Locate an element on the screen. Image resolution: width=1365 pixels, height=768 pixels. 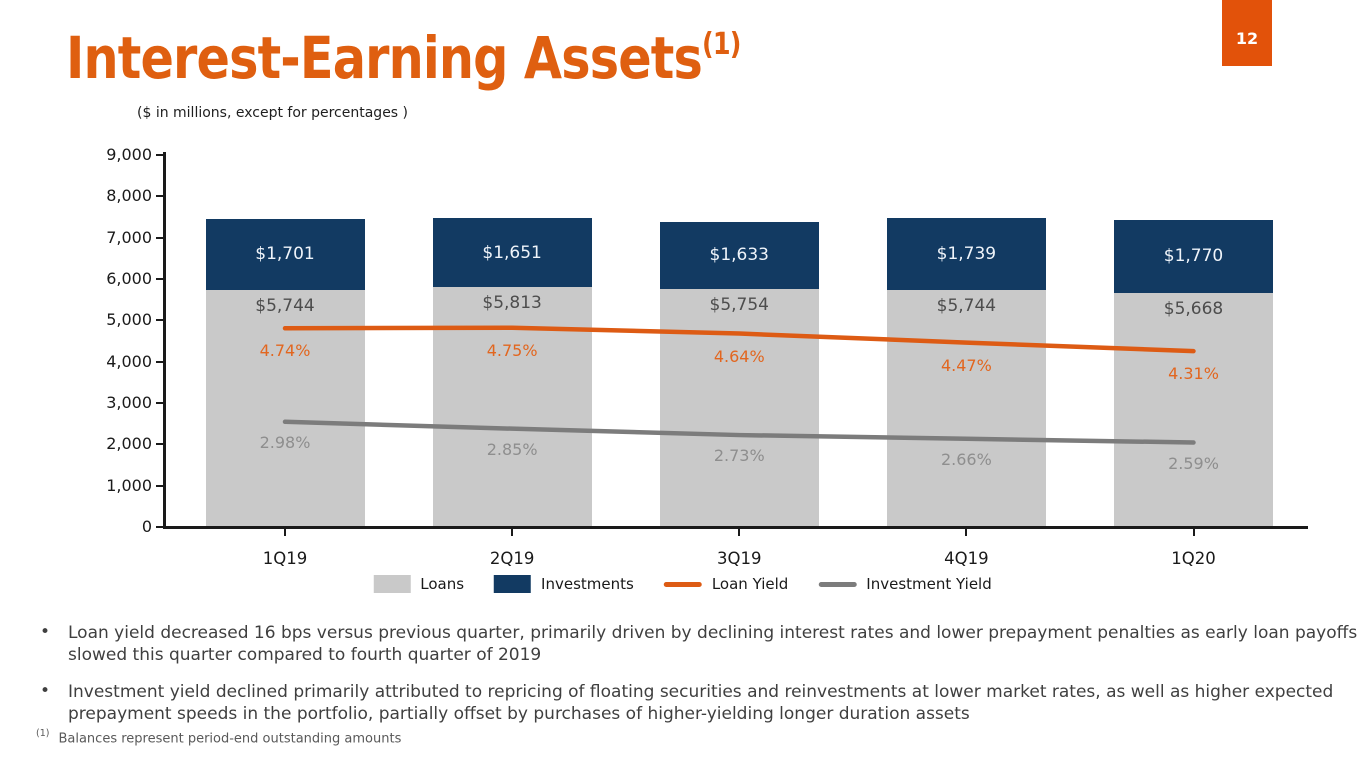
bar-loans-3Q19 is located at coordinates (739, 408).